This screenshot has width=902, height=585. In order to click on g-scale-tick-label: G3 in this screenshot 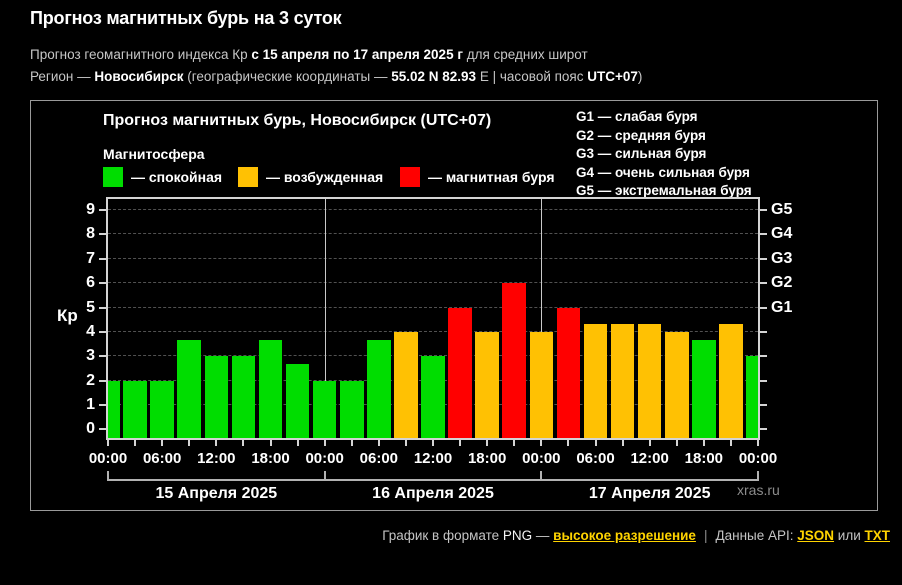, I will do `click(782, 258)`.